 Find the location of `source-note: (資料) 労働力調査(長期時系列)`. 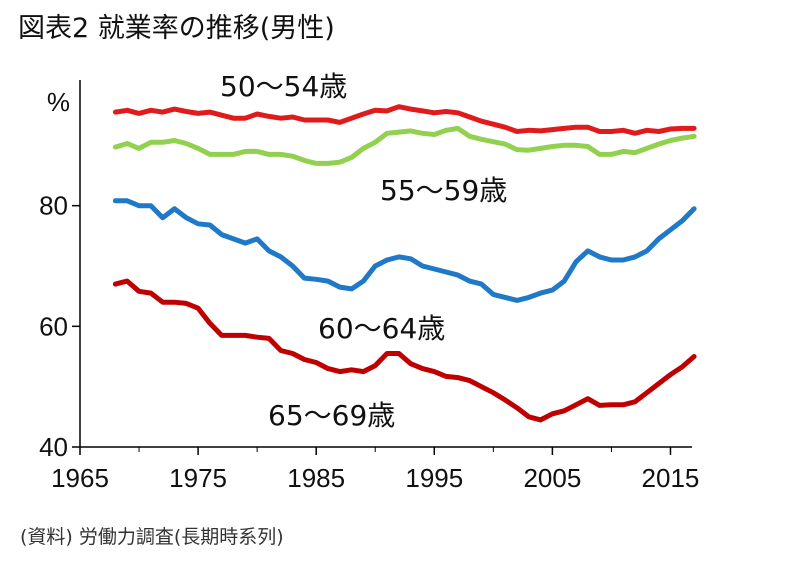

source-note: (資料) 労働力調査(長期時系列) is located at coordinates (152, 537).